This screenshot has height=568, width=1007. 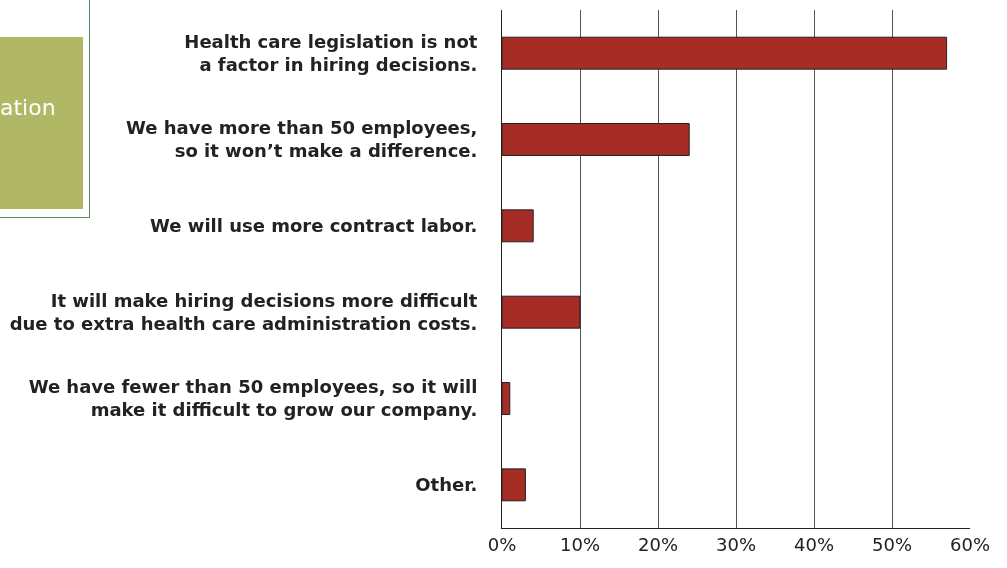 What do you see at coordinates (446, 485) in the screenshot?
I see `y-tick-label: Other.` at bounding box center [446, 485].